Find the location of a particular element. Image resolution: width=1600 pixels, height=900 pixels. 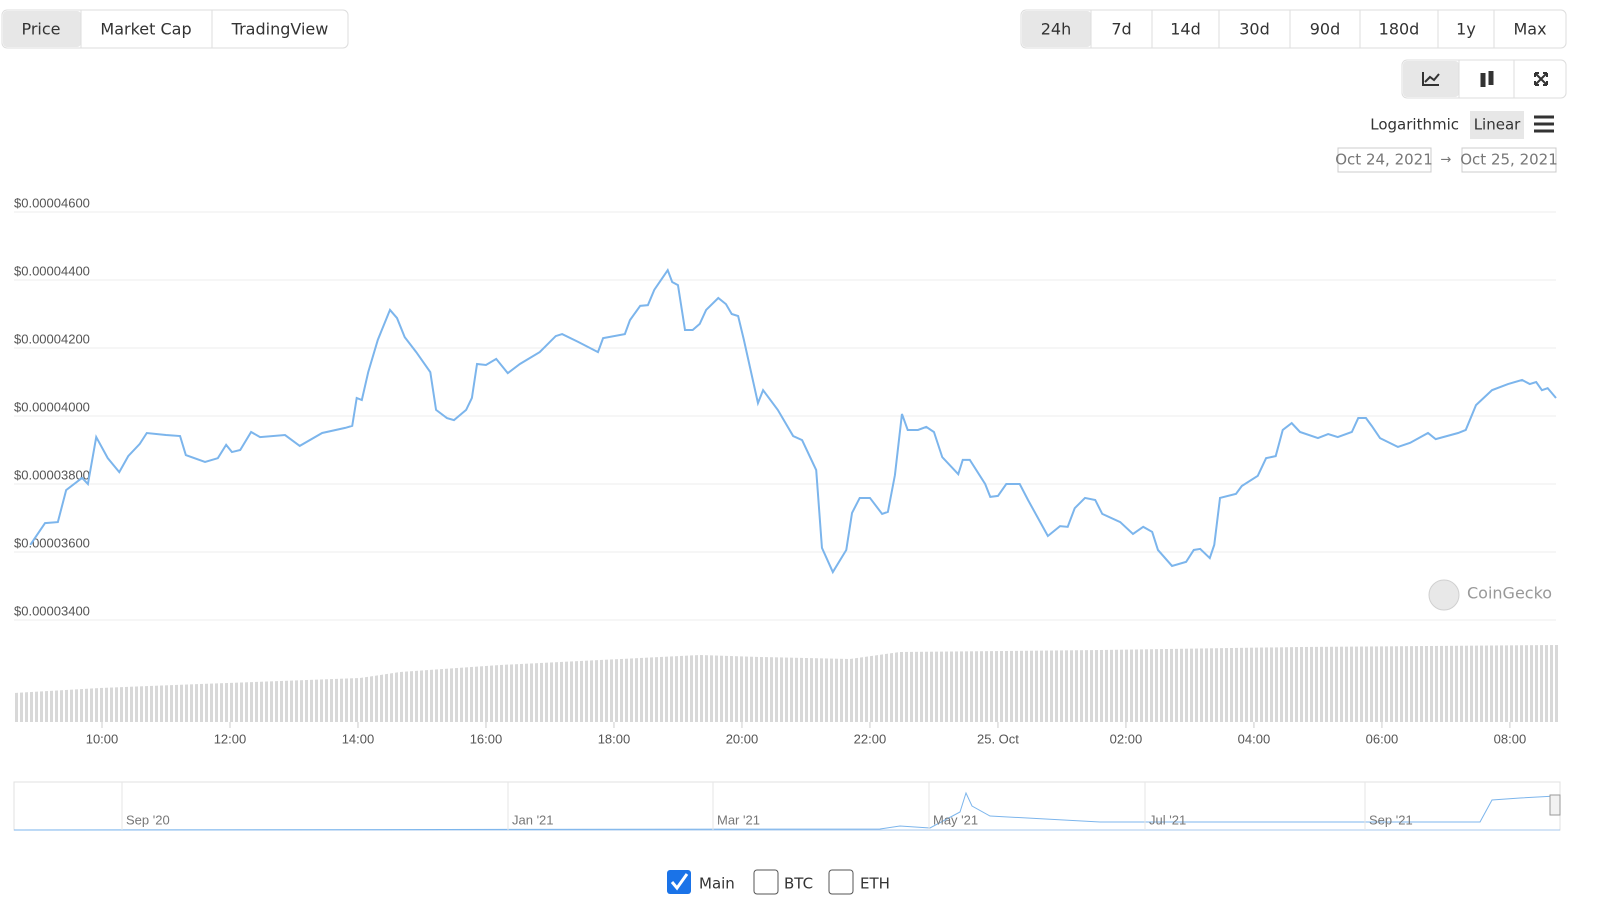

tab-group is located at coordinates (175, 29).